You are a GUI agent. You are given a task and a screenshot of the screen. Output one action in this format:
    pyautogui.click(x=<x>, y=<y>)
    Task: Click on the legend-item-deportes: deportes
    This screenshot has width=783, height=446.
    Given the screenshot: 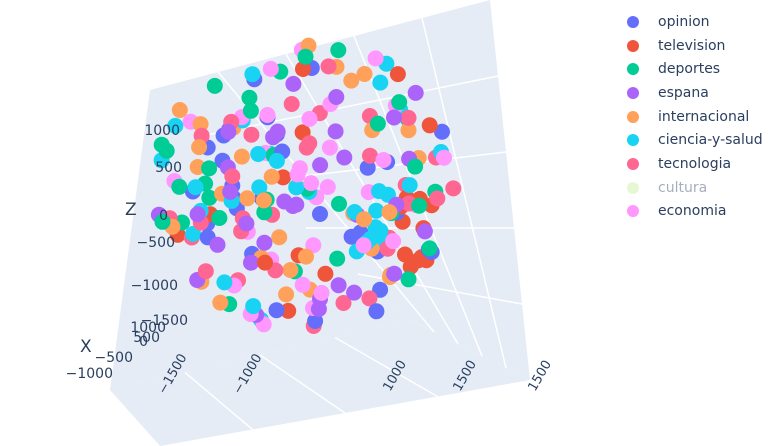 What is the action you would take?
    pyautogui.click(x=690, y=69)
    